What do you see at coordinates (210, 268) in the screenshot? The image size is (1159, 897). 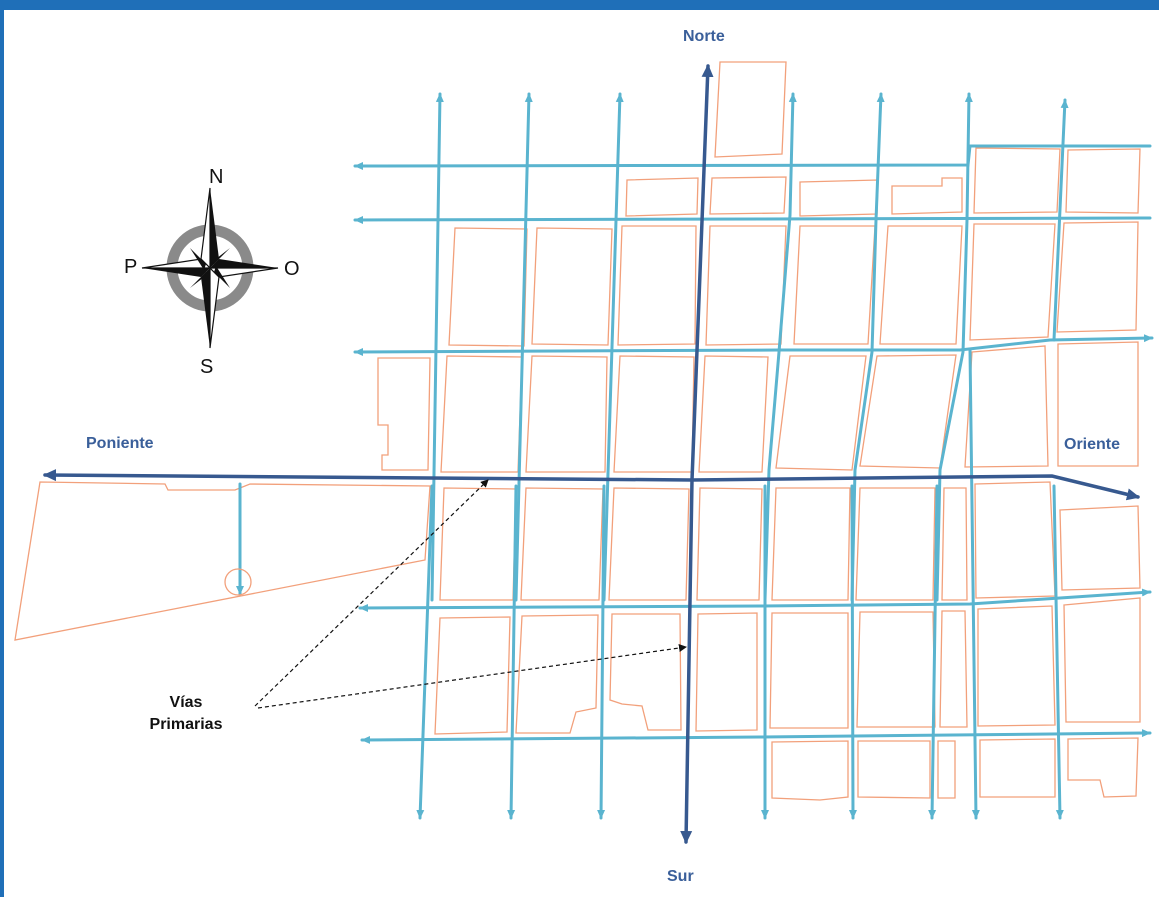 I see `compass-rose-icon` at bounding box center [210, 268].